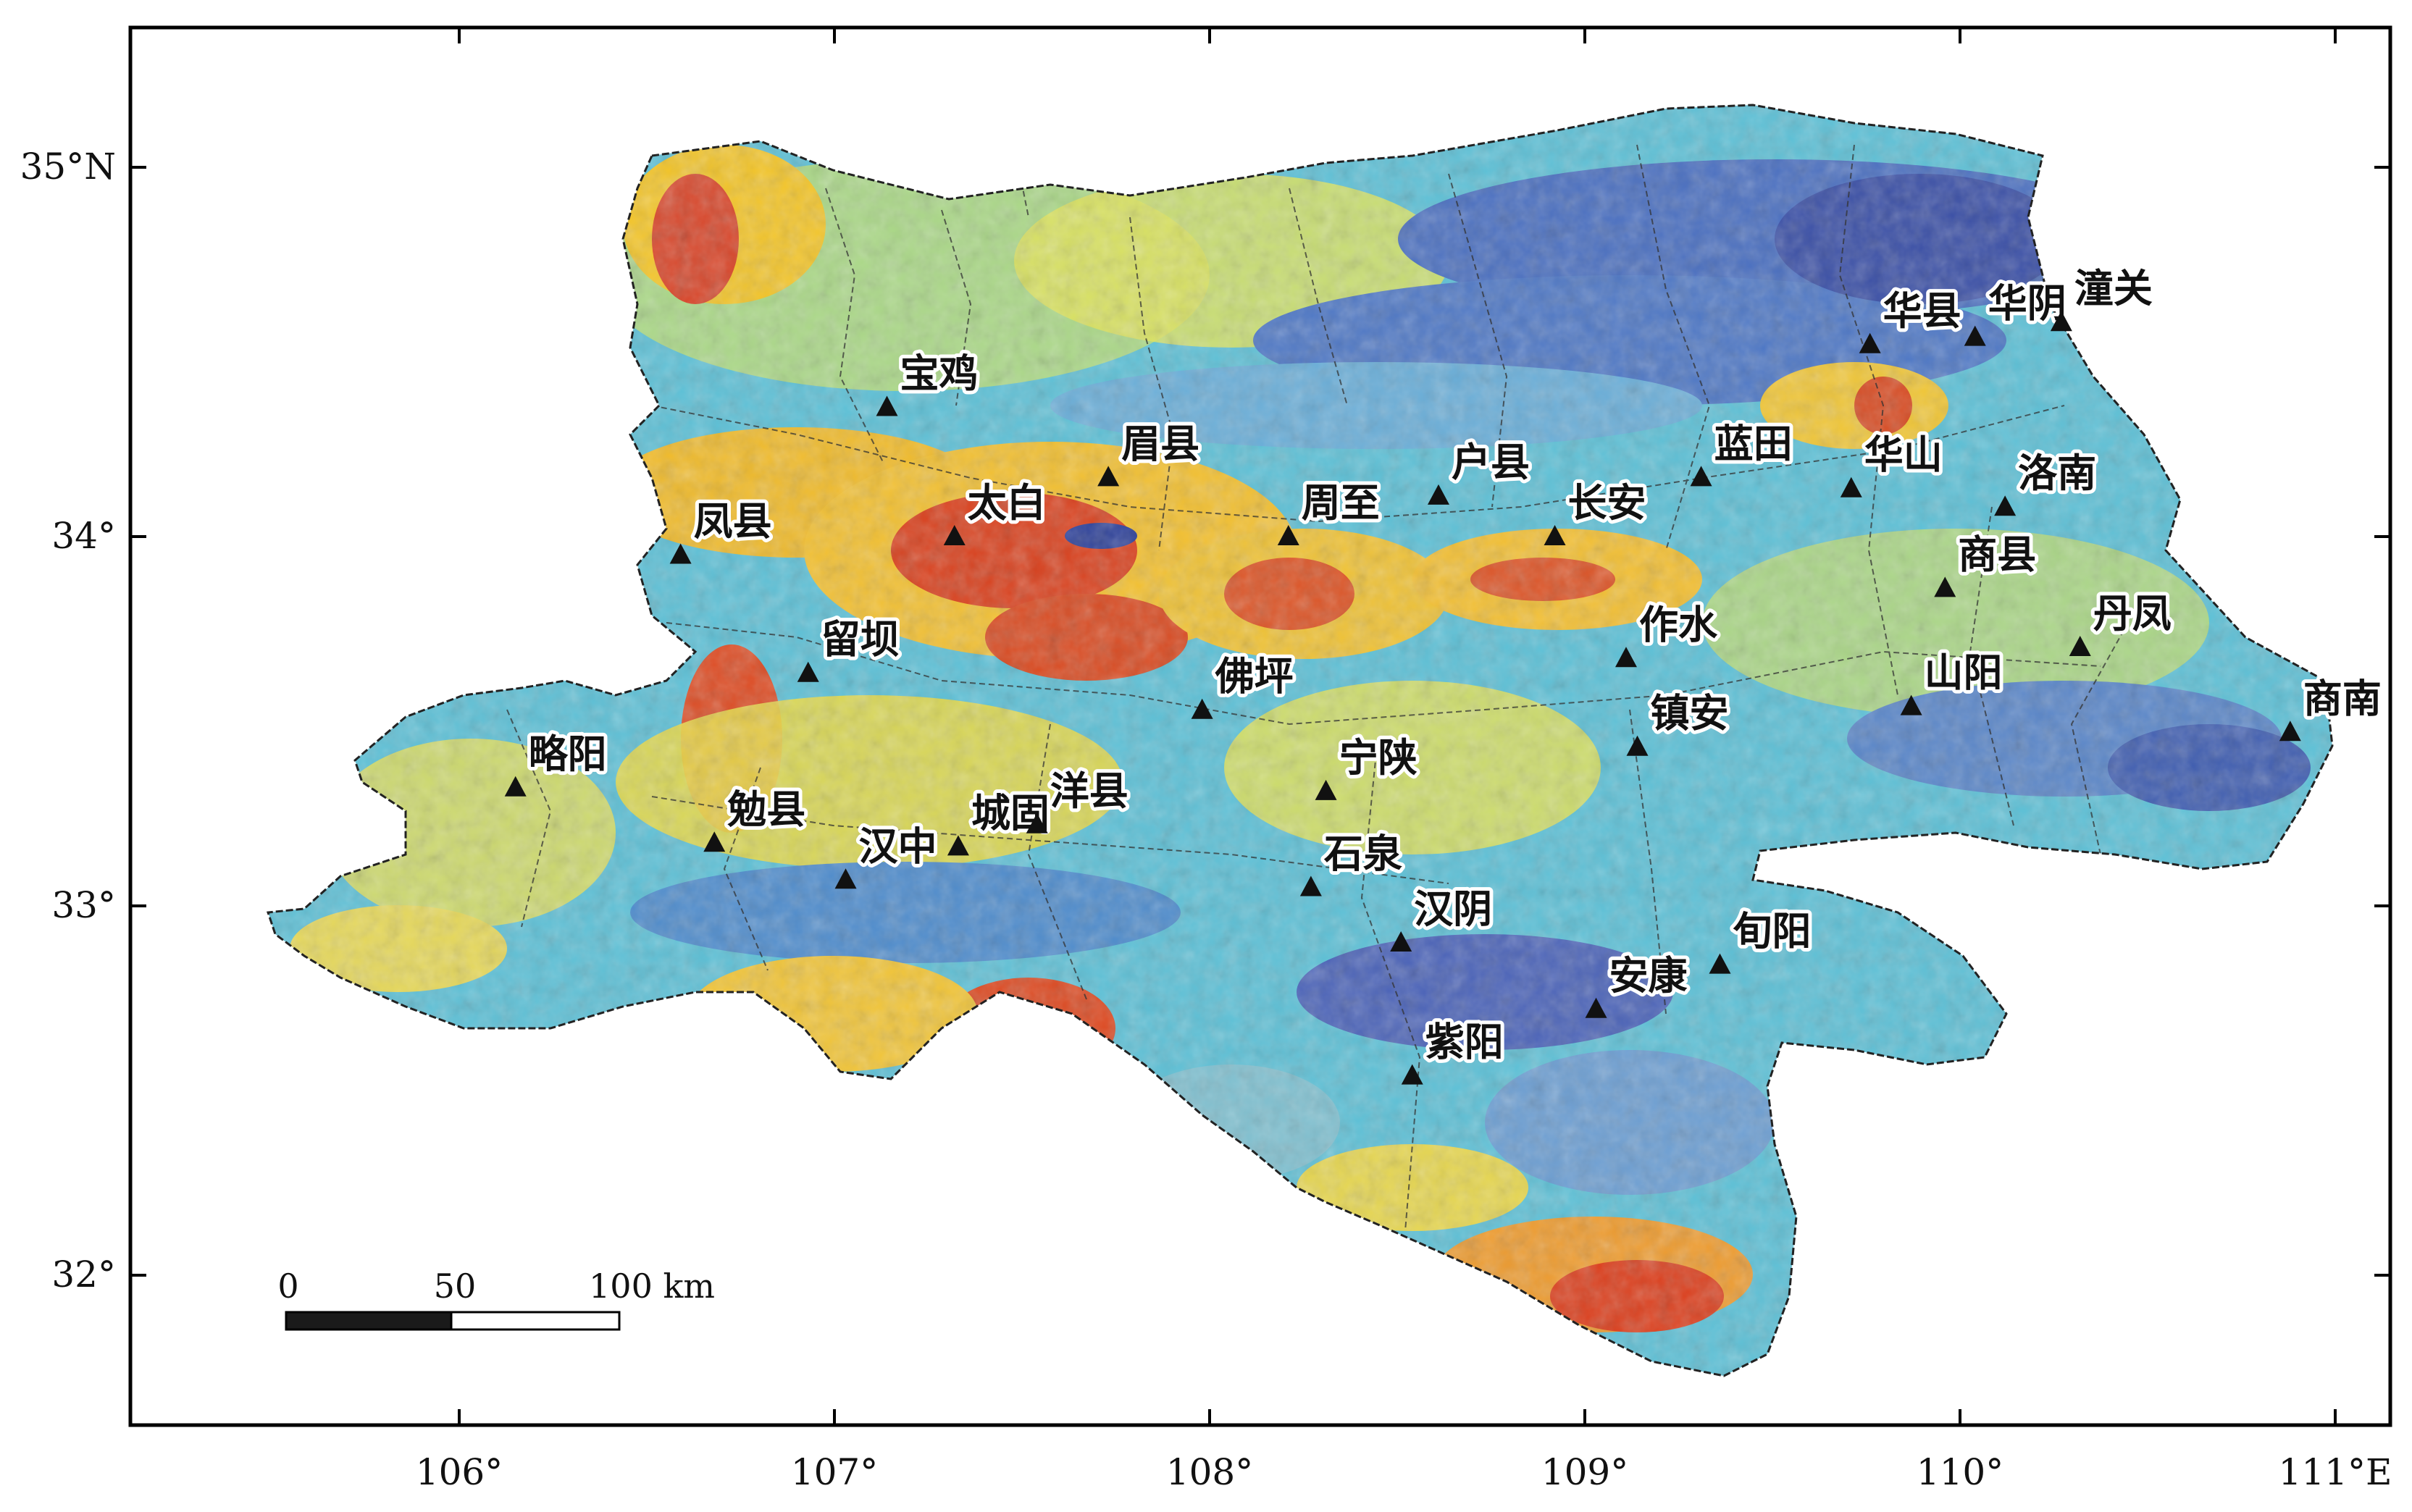  I want to click on station-16: 丹凤, so click(2122, 621).